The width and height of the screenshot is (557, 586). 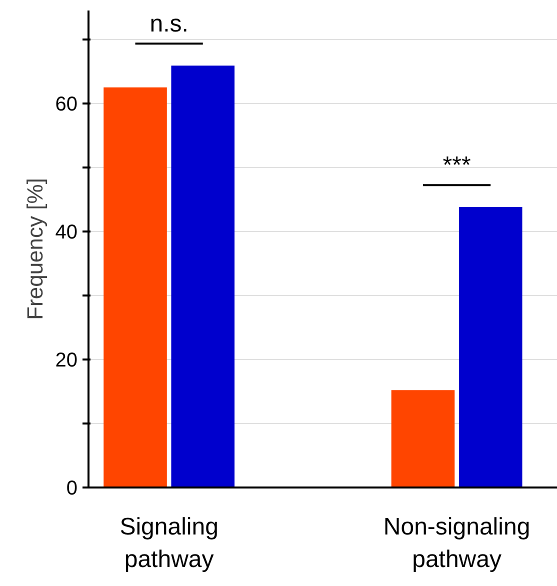 I want to click on x-tick-label: Signaling pathway, so click(x=169, y=543).